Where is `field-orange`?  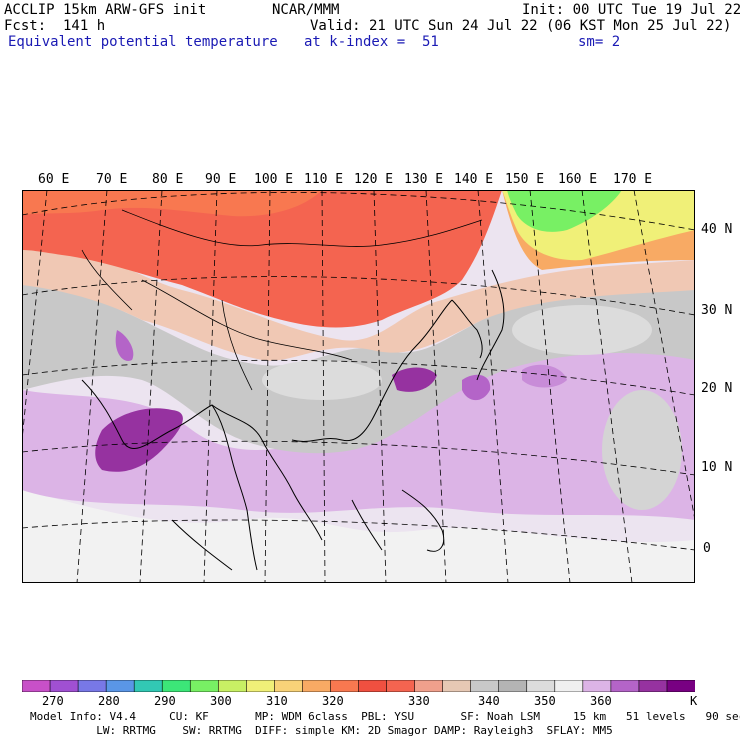 field-orange is located at coordinates (172, 203).